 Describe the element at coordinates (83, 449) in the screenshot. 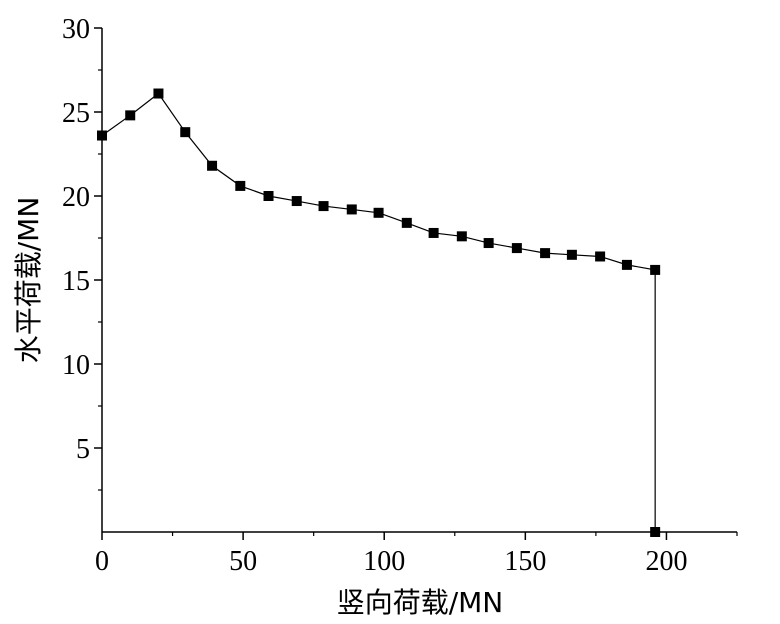

I see `y-tick-label: 5` at that location.